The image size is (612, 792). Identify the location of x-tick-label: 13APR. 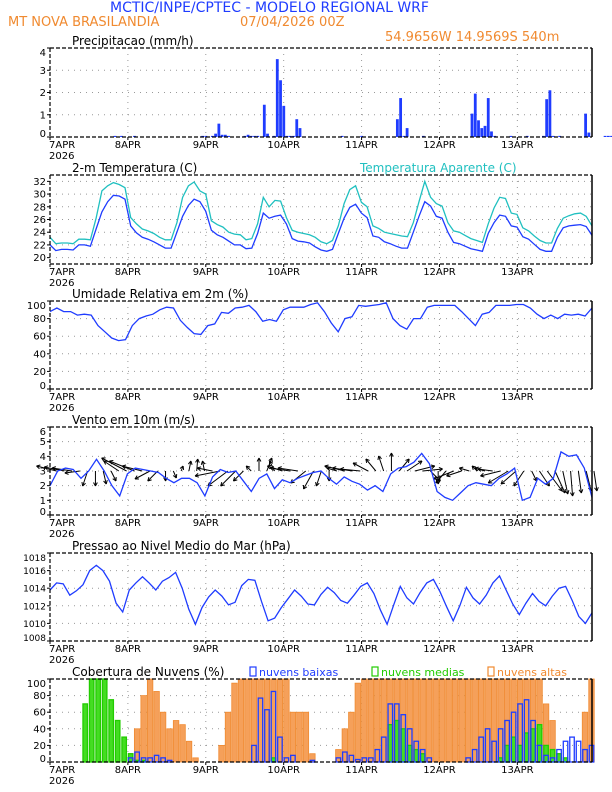
(517, 397).